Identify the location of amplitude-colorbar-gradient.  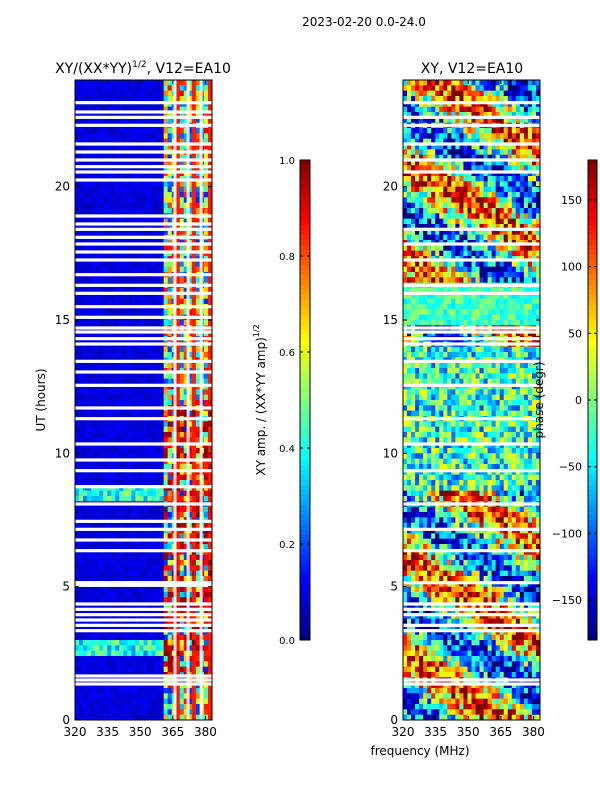
(305, 400).